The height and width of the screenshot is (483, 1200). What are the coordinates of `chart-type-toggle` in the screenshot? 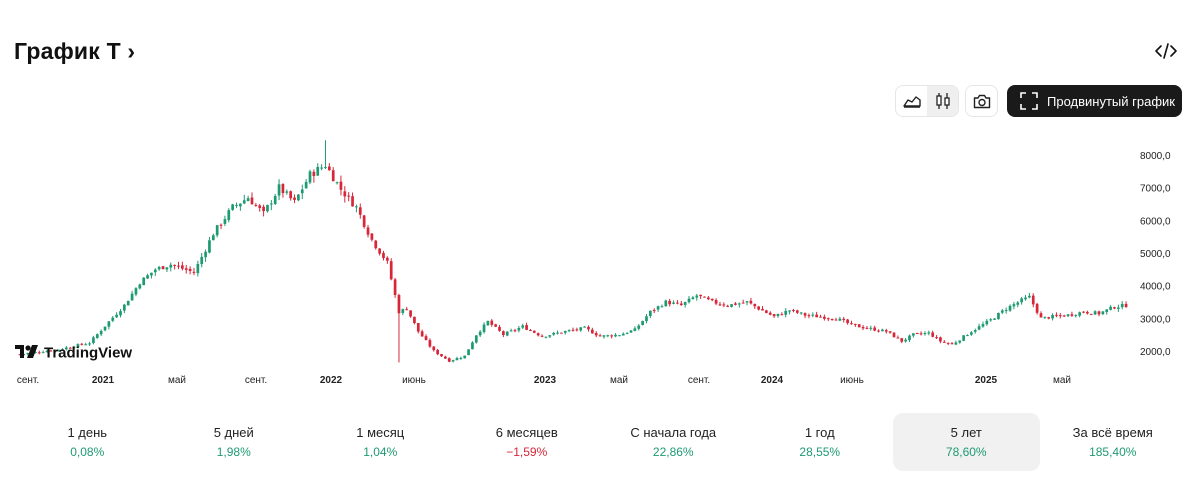 It's located at (927, 101).